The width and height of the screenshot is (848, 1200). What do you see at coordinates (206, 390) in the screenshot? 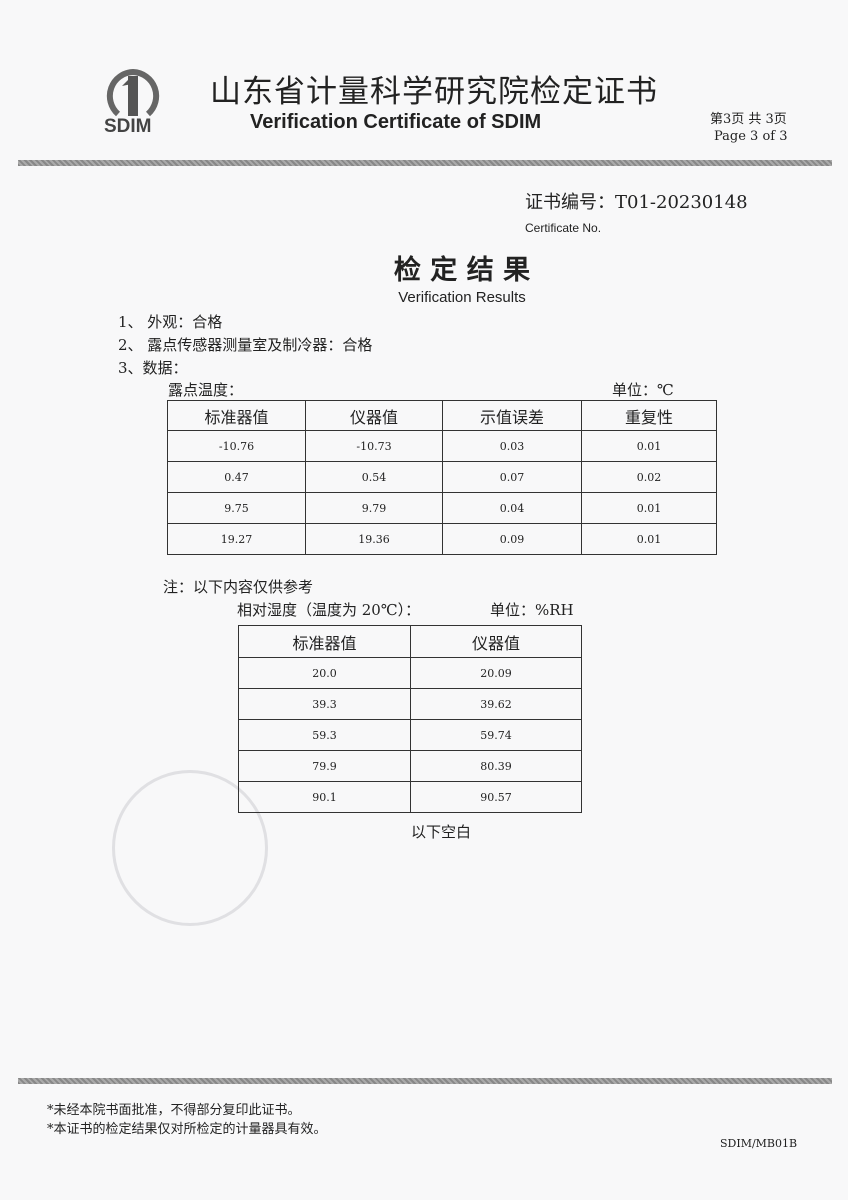
I see `dewpoint-caption: 露点温度：` at bounding box center [206, 390].